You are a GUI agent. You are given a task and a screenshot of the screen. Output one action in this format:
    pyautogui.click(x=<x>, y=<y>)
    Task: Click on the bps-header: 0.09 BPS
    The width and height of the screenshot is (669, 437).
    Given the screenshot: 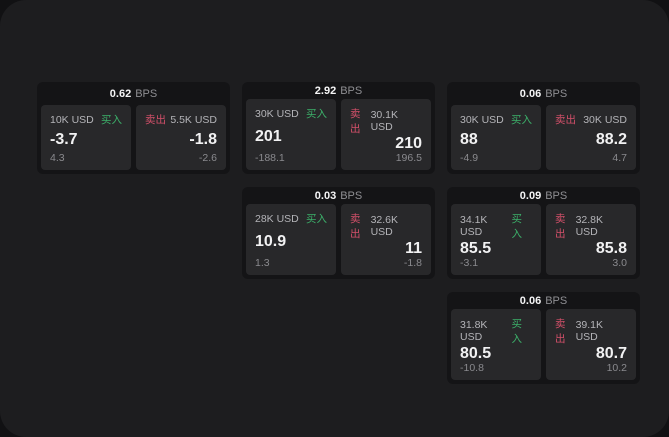 What is the action you would take?
    pyautogui.click(x=543, y=195)
    